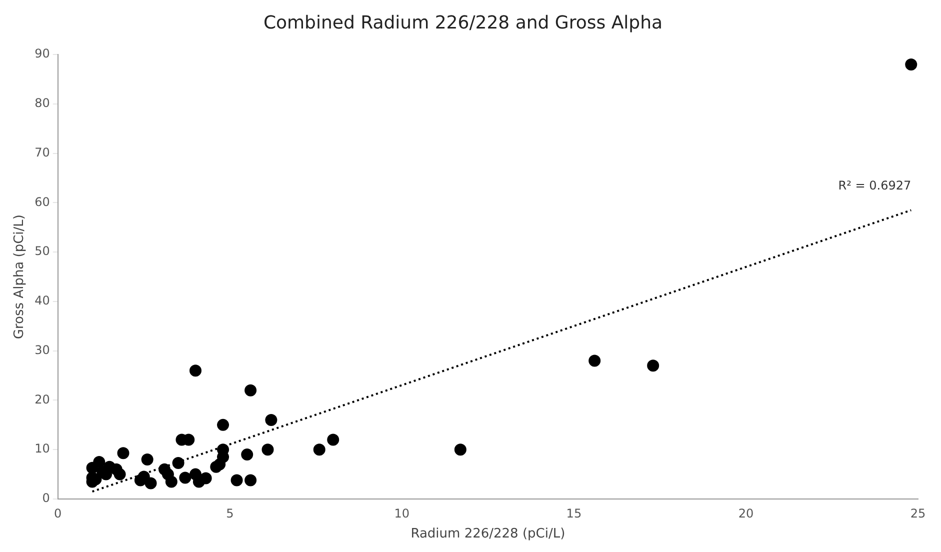 The width and height of the screenshot is (941, 552). What do you see at coordinates (42, 201) in the screenshot?
I see `y-tick-label: 60` at bounding box center [42, 201].